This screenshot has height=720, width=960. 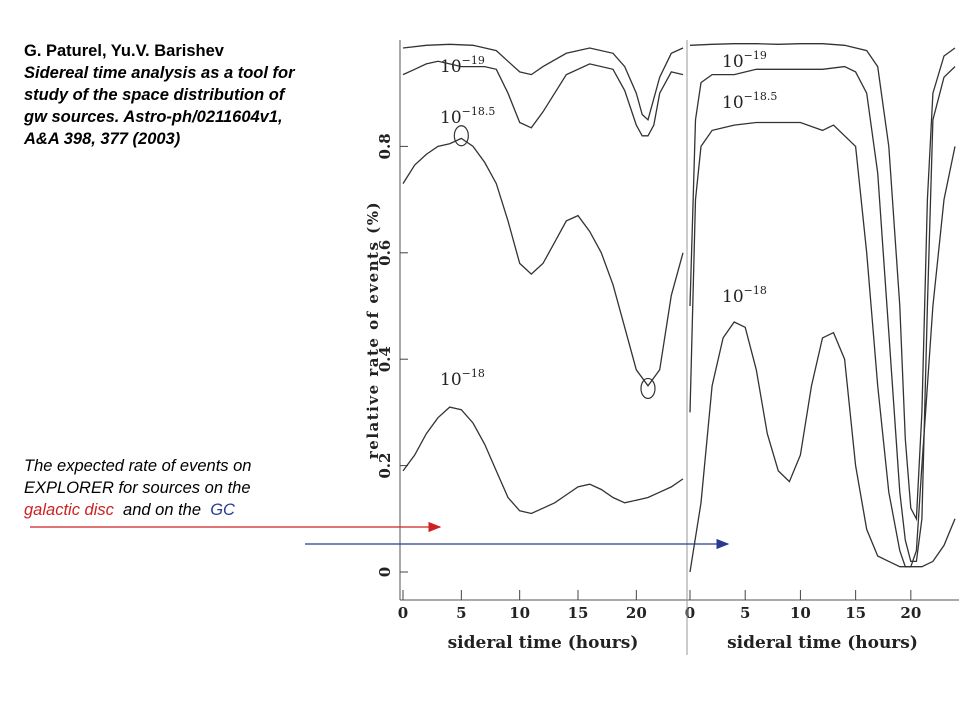 I want to click on y-tick-label: 0.4, so click(x=385, y=359).